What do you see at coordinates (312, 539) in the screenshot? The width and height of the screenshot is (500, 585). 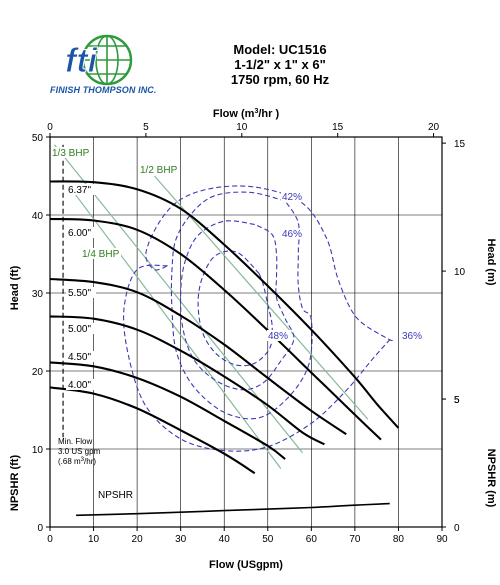 I see `x-tick-label: 60` at bounding box center [312, 539].